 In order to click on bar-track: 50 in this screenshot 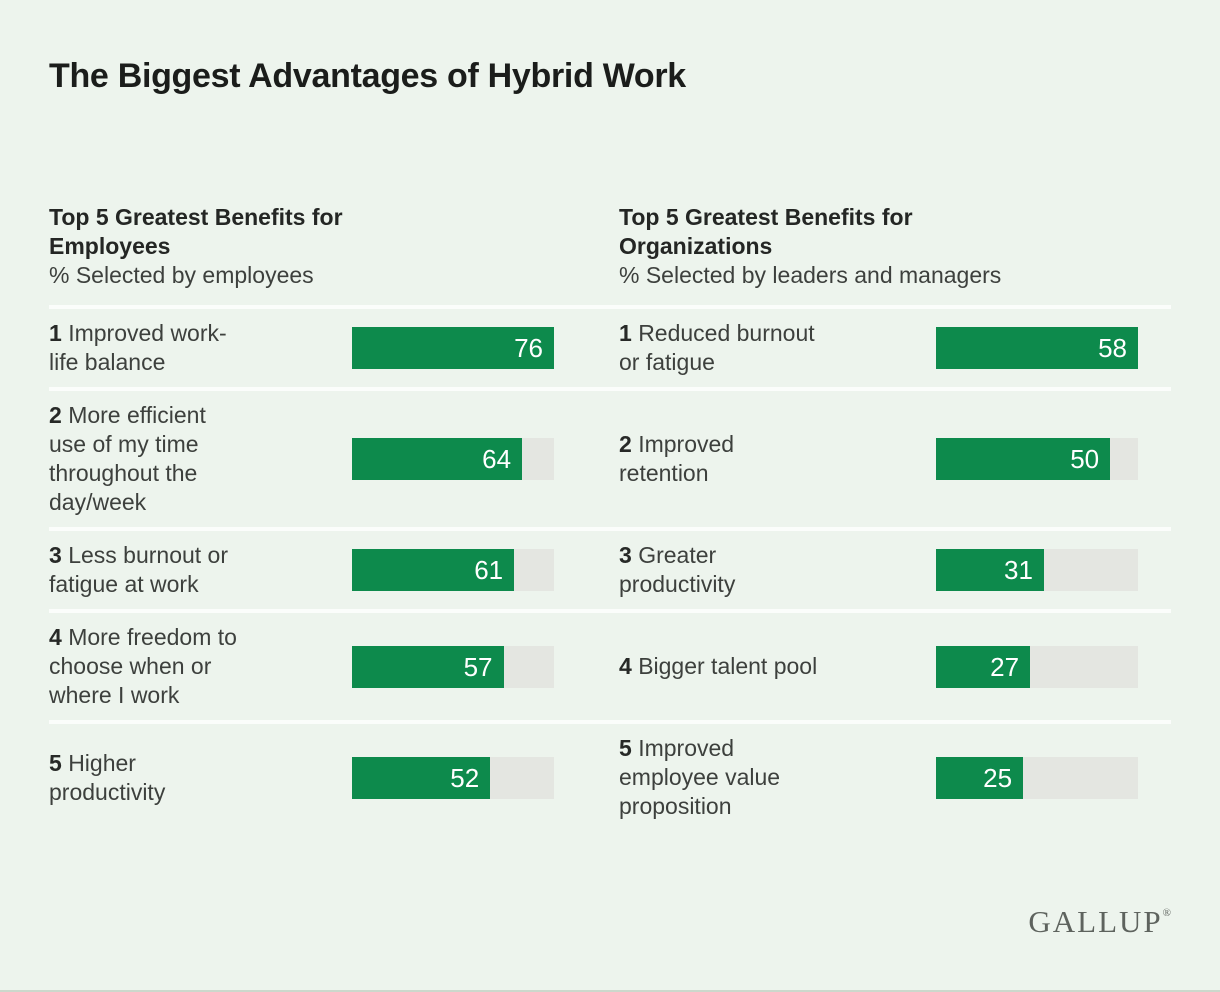, I will do `click(1037, 459)`.